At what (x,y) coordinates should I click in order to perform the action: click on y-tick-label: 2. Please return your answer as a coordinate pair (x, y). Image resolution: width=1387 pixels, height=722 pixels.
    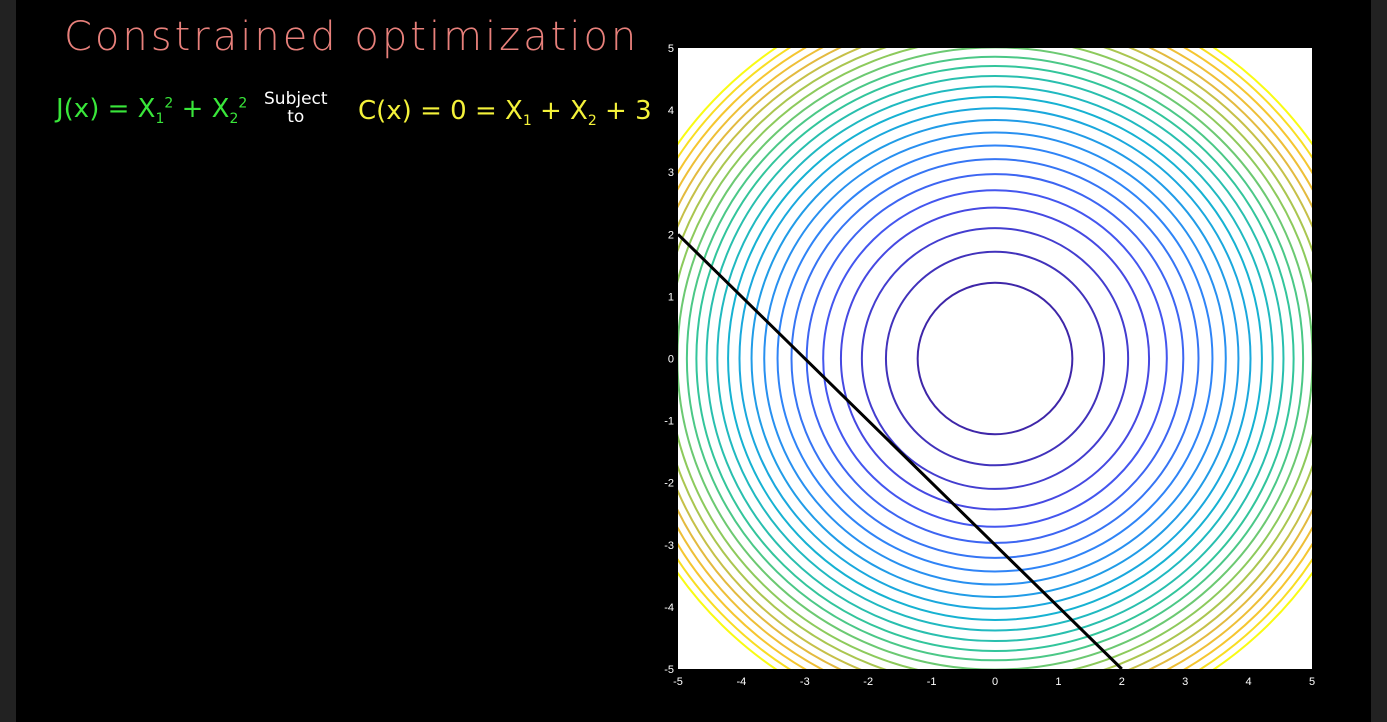
    Looking at the image, I should click on (671, 235).